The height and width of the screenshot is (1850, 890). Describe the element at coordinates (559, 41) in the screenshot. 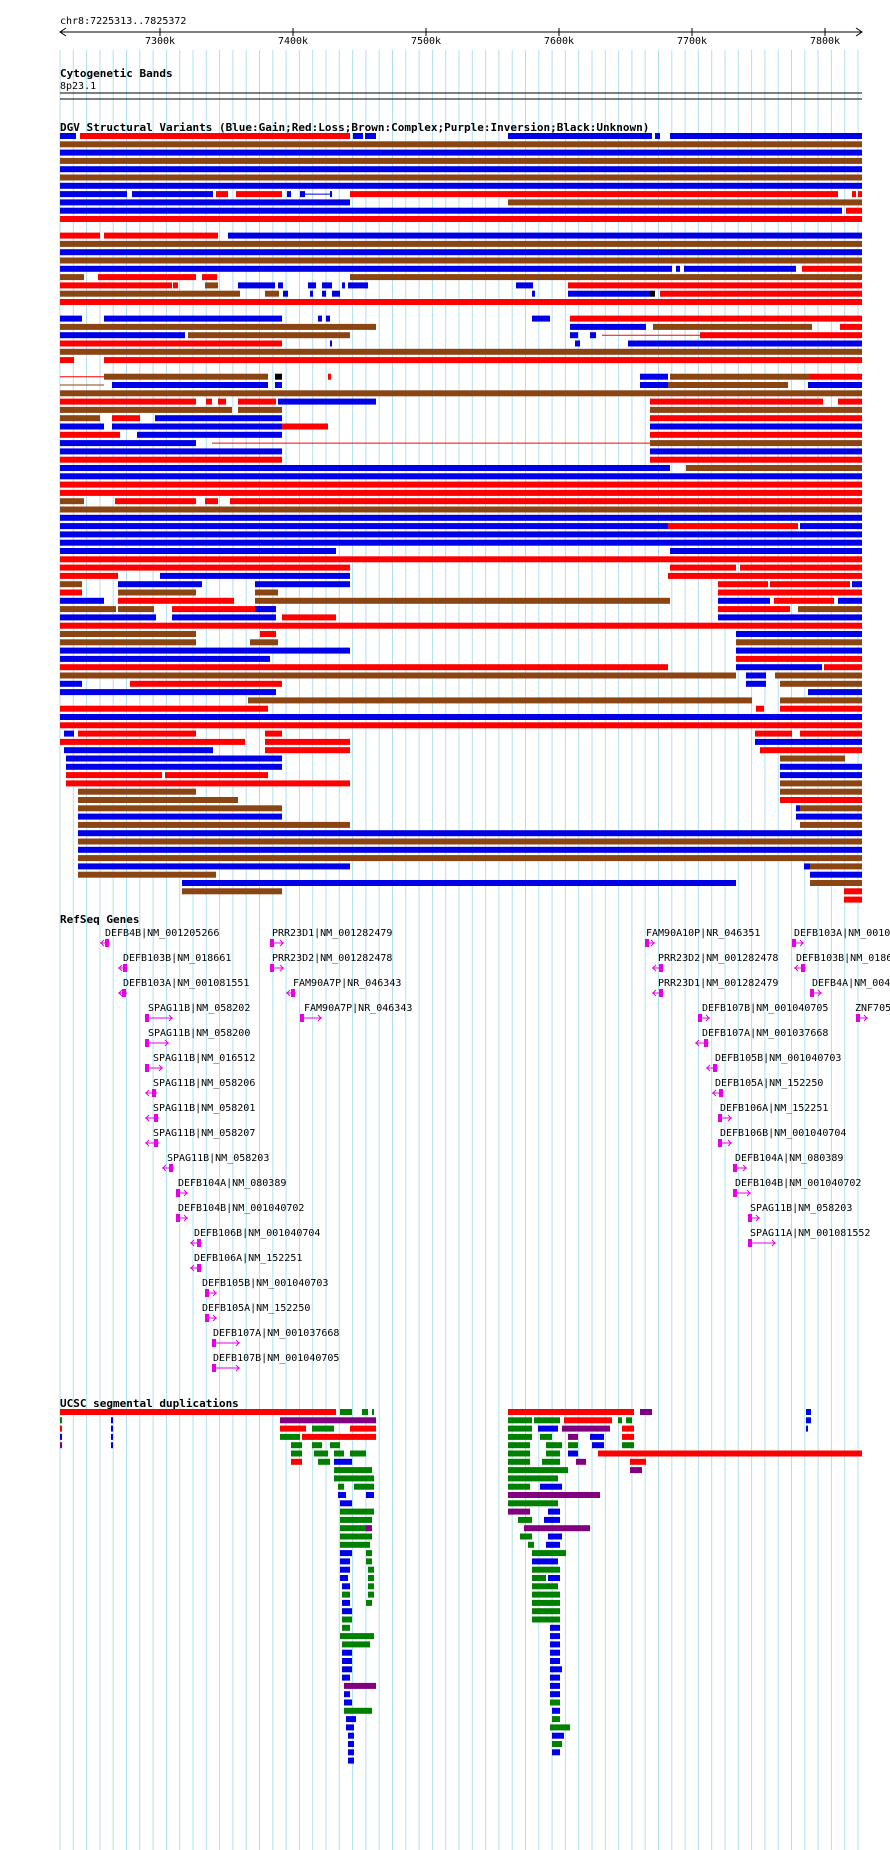

I see `tick-label: 7600k` at that location.